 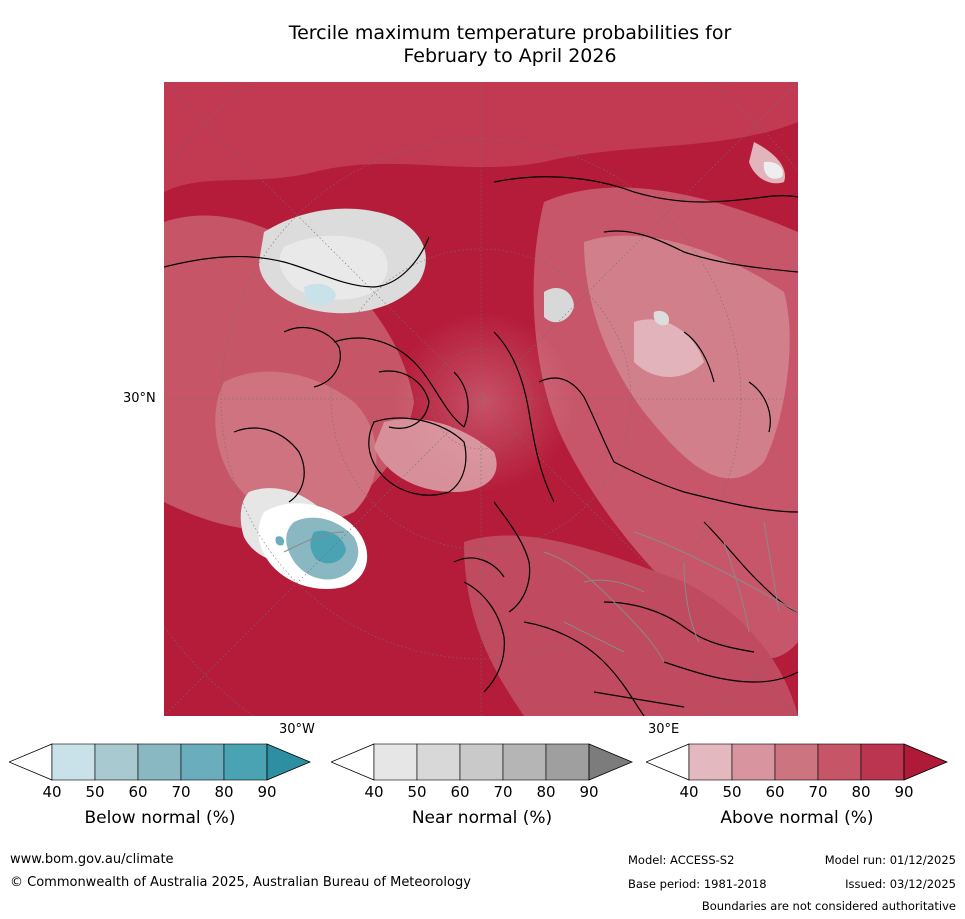 I want to click on footer-model-run: Model run: 01/12/2025, so click(x=890, y=860).